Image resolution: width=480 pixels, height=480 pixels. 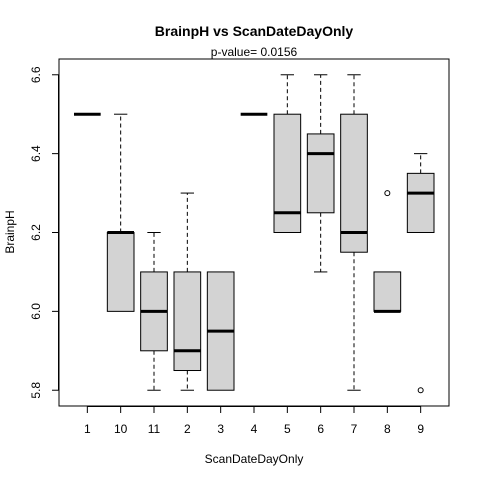 I want to click on y-axis-label: BrainpH, so click(x=10, y=231).